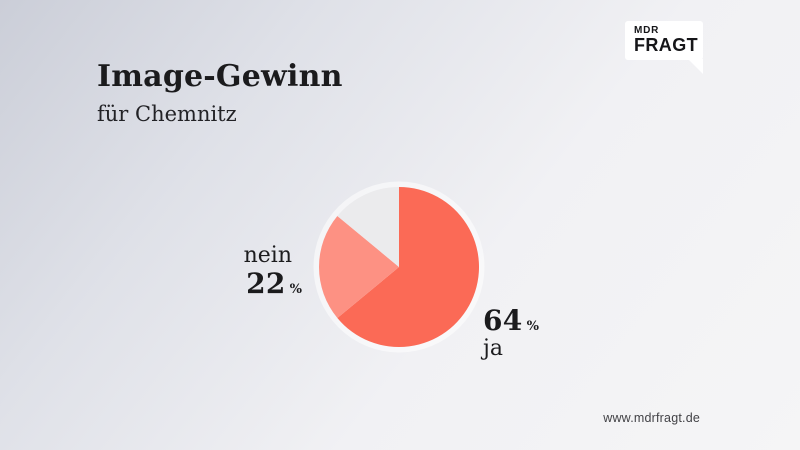  Describe the element at coordinates (503, 320) in the screenshot. I see `slice-value-ja: 64` at that location.